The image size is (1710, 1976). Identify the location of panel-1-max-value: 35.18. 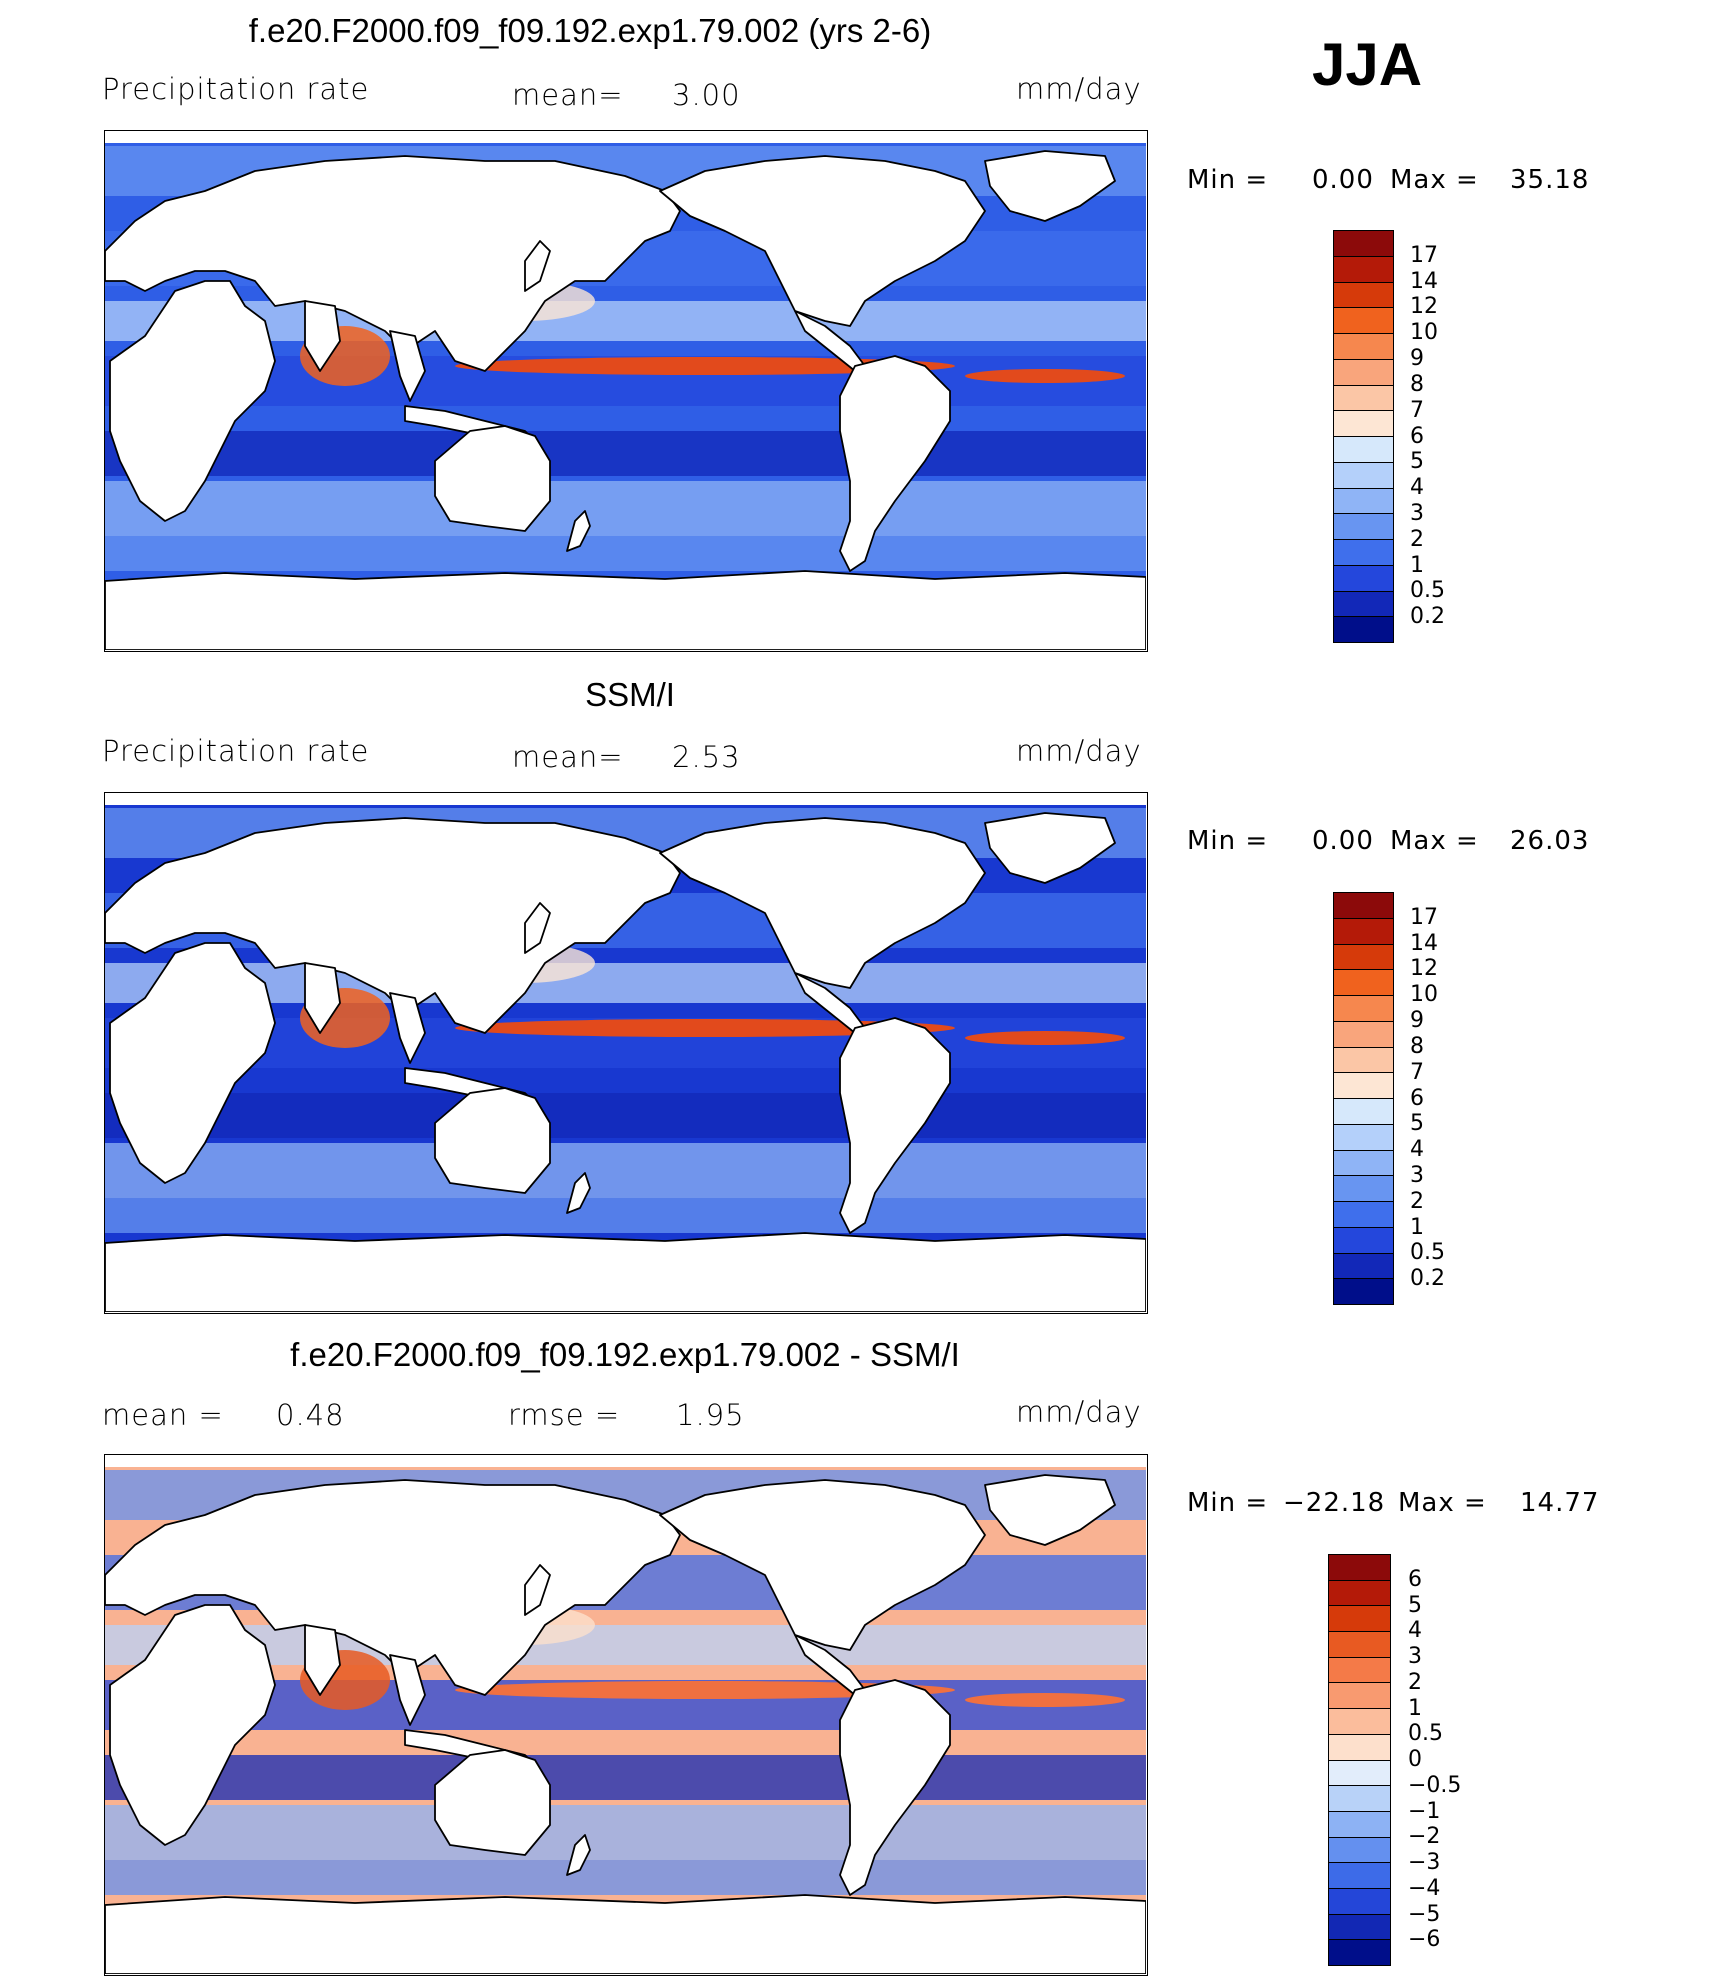
(1550, 180).